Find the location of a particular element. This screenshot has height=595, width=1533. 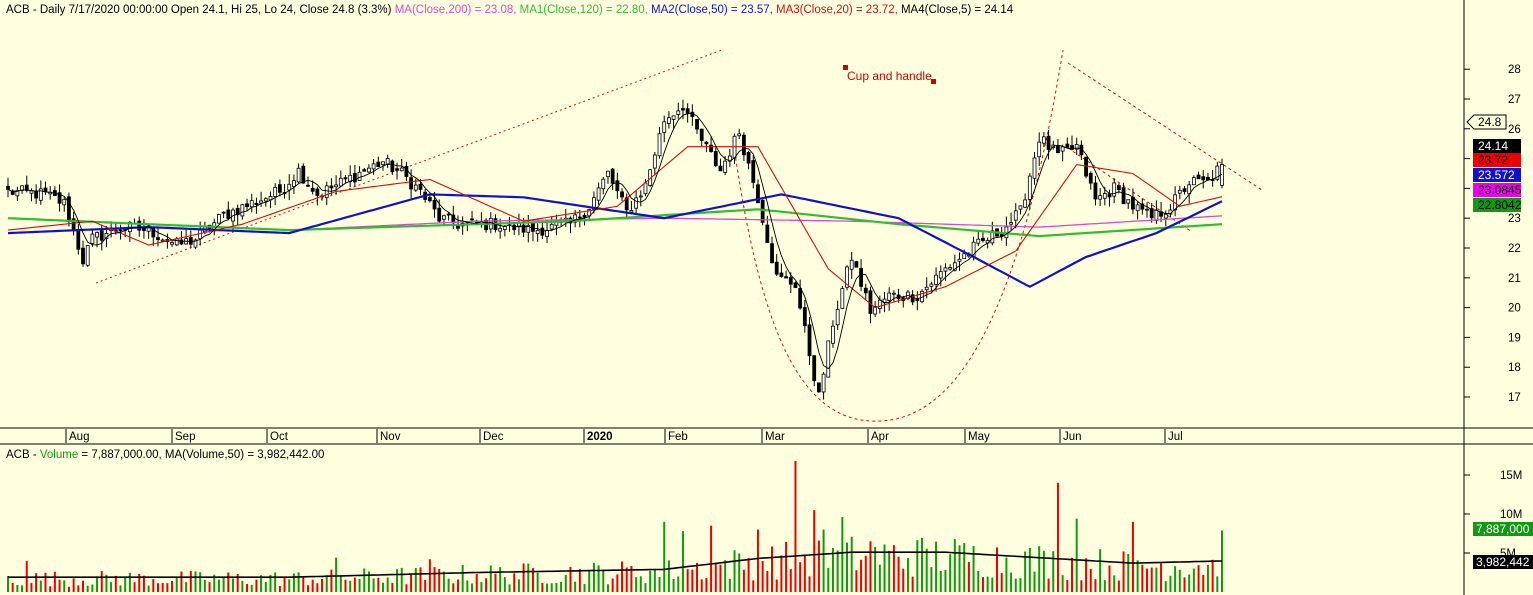

price-tag-label: 23.0845 is located at coordinates (1500, 190).